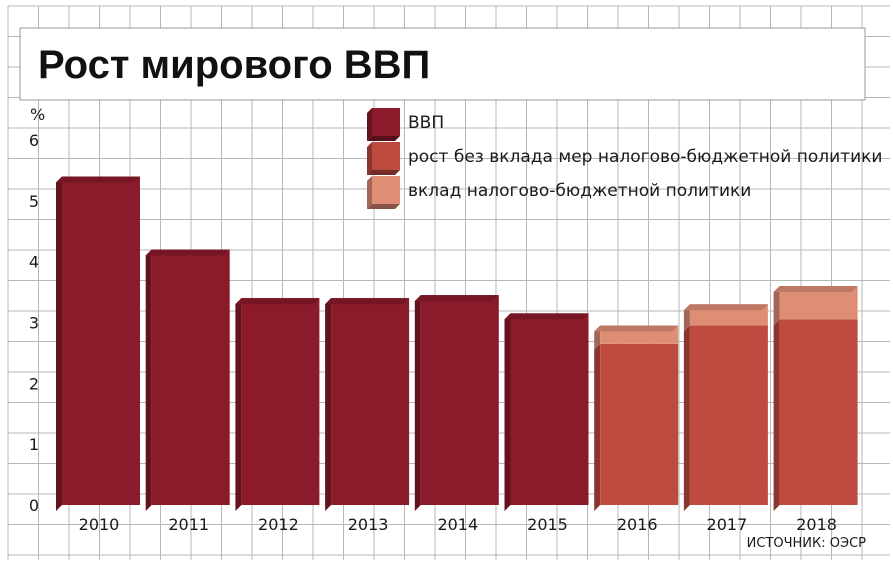 The width and height of the screenshot is (893, 566). I want to click on x-tick-label: 2016, so click(637, 524).